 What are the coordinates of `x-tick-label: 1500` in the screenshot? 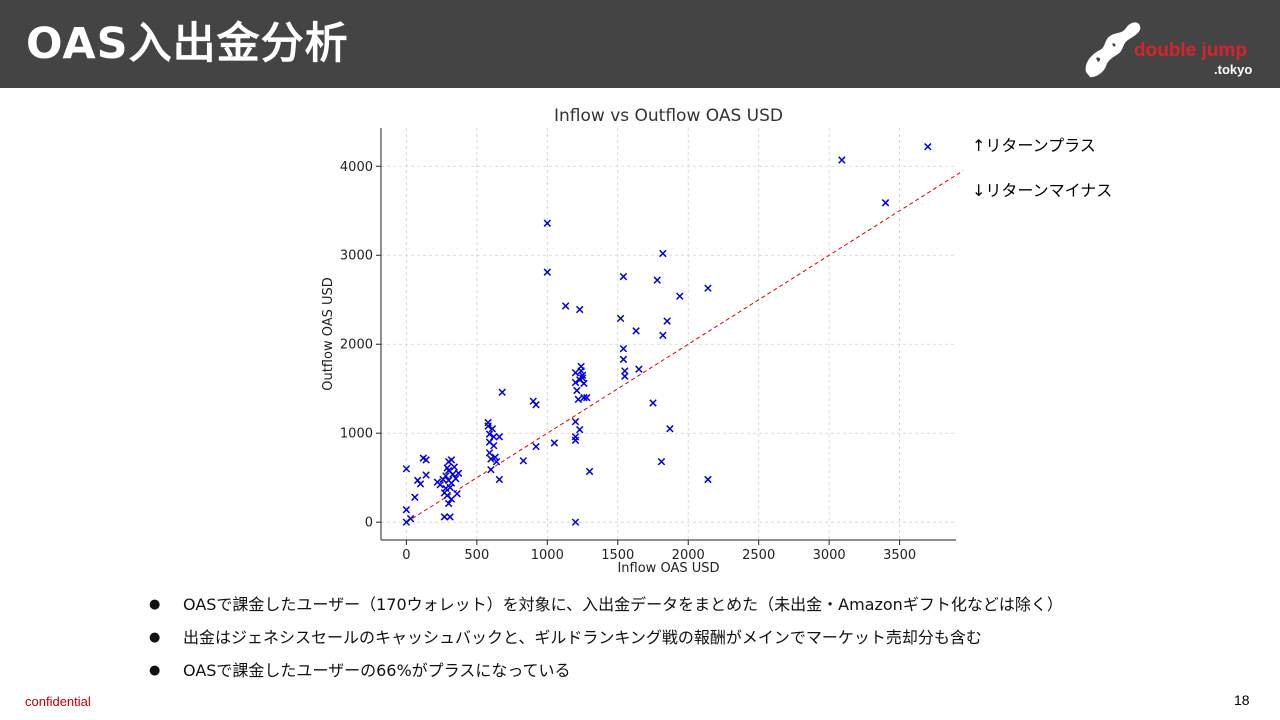 It's located at (617, 555).